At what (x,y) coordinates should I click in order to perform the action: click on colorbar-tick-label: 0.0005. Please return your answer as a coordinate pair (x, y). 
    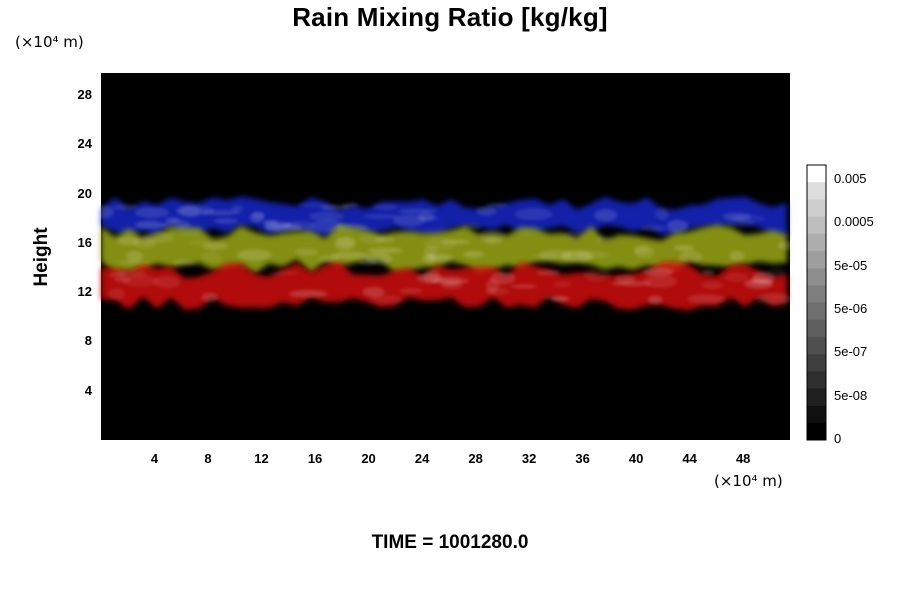
    Looking at the image, I should click on (854, 221).